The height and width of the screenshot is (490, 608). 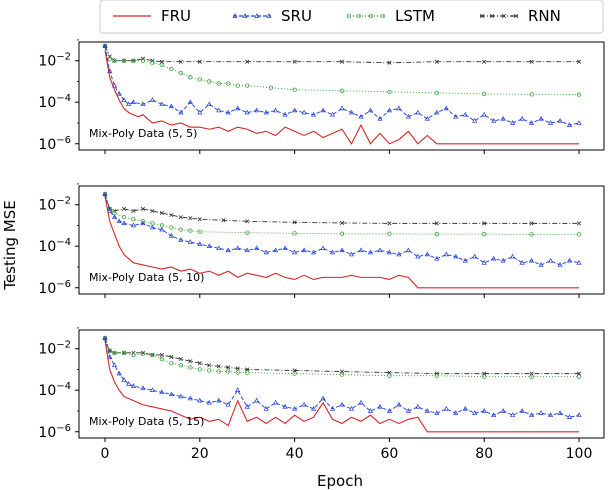 What do you see at coordinates (295, 454) in the screenshot?
I see `x-tick-label: 40` at bounding box center [295, 454].